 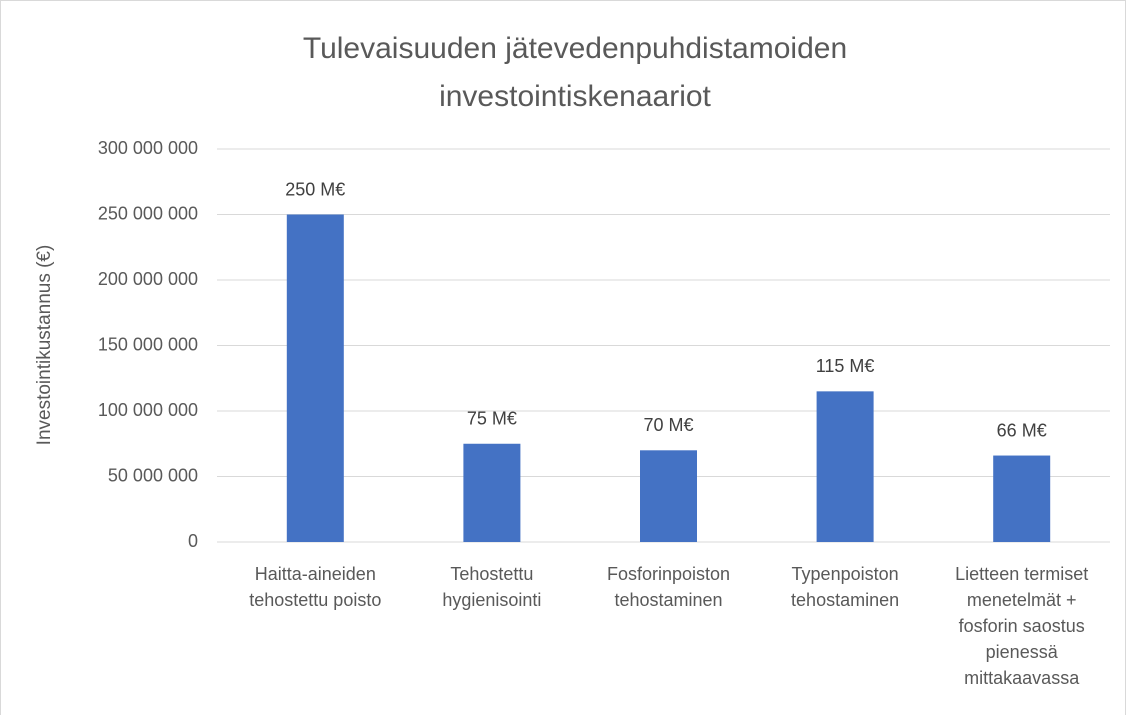 I want to click on y-tick-label: 150 000 000, so click(x=148, y=344).